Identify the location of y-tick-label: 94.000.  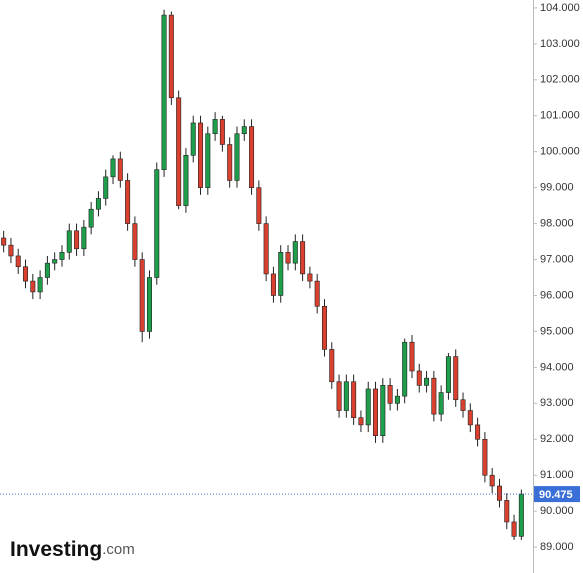
(557, 367).